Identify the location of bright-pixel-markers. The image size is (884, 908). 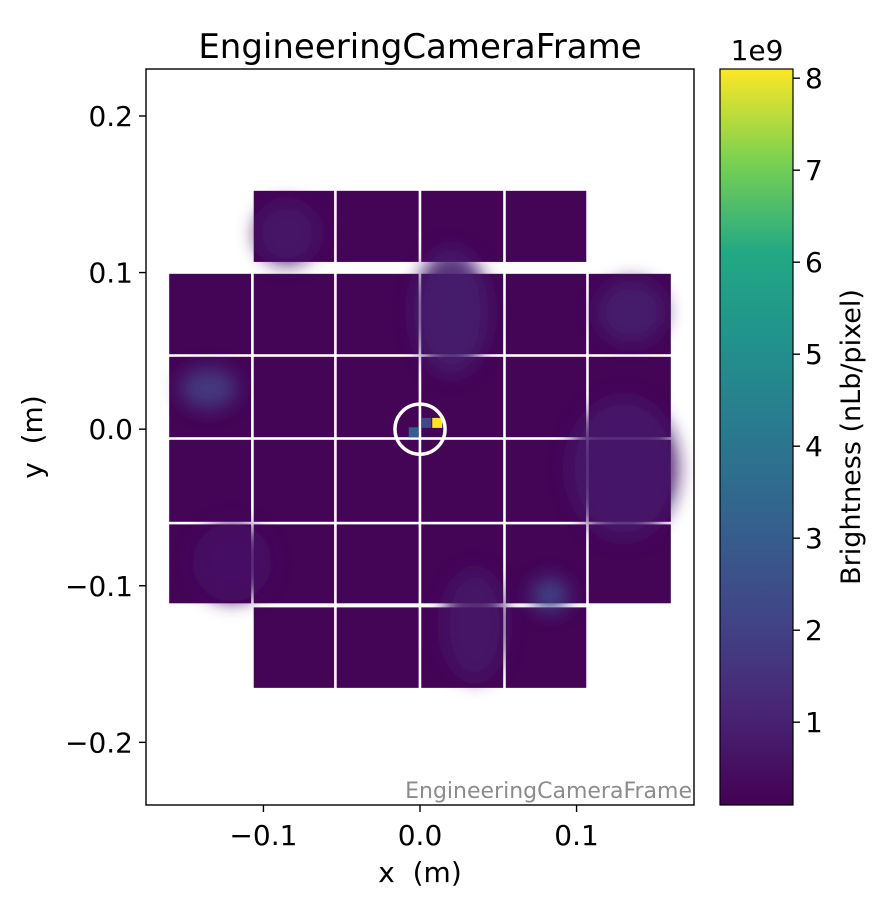
(425, 427).